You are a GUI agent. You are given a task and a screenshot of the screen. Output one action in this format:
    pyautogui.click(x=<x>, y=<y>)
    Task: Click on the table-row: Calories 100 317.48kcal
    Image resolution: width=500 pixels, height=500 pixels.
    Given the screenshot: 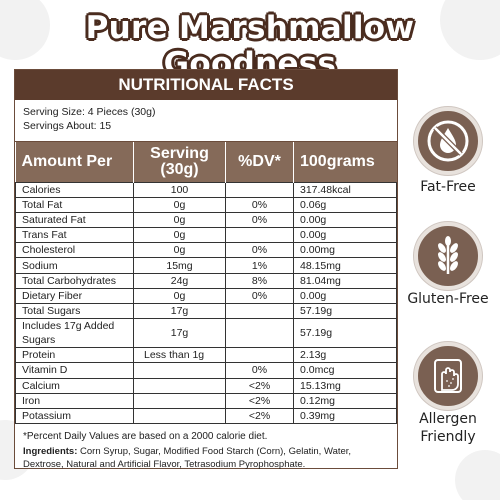 What is the action you would take?
    pyautogui.click(x=206, y=189)
    